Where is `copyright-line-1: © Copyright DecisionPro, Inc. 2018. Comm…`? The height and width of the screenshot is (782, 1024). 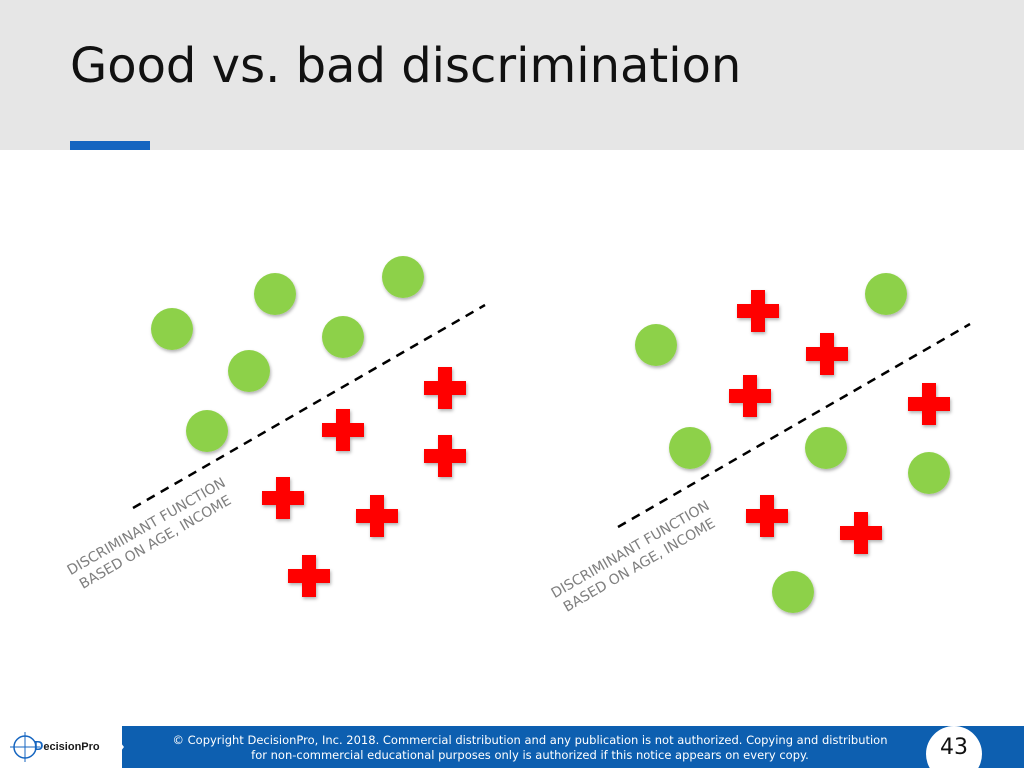 copyright-line-1: © Copyright DecisionPro, Inc. 2018. Comm… is located at coordinates (530, 740).